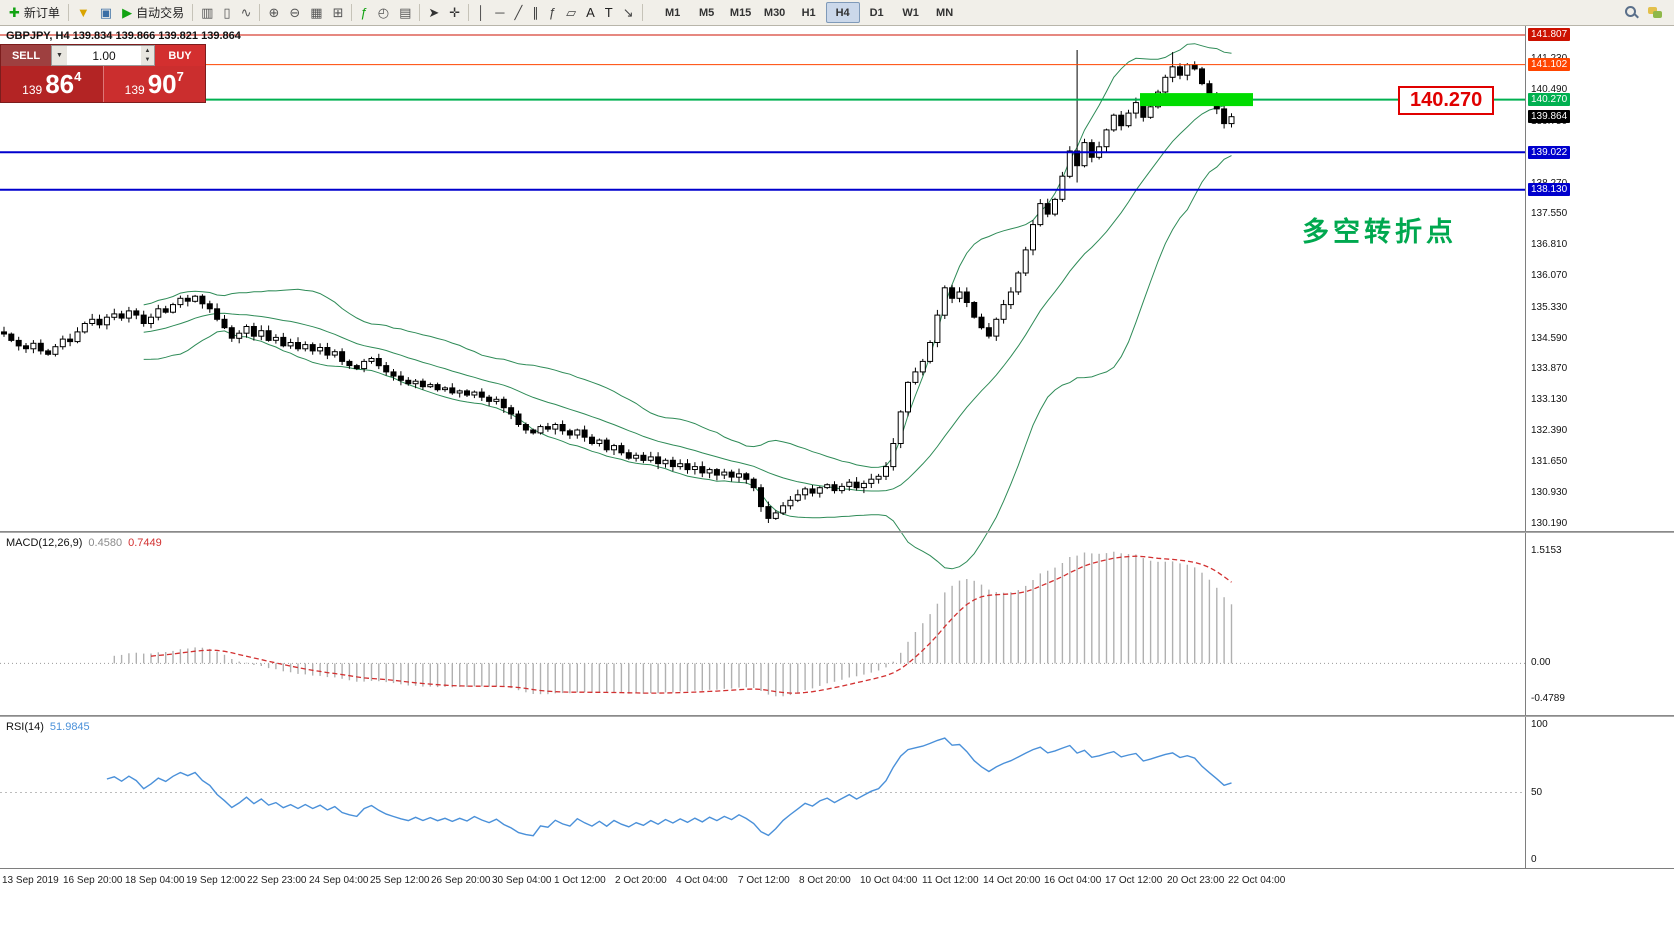  I want to click on timeframe-m5: M5, so click(706, 12).